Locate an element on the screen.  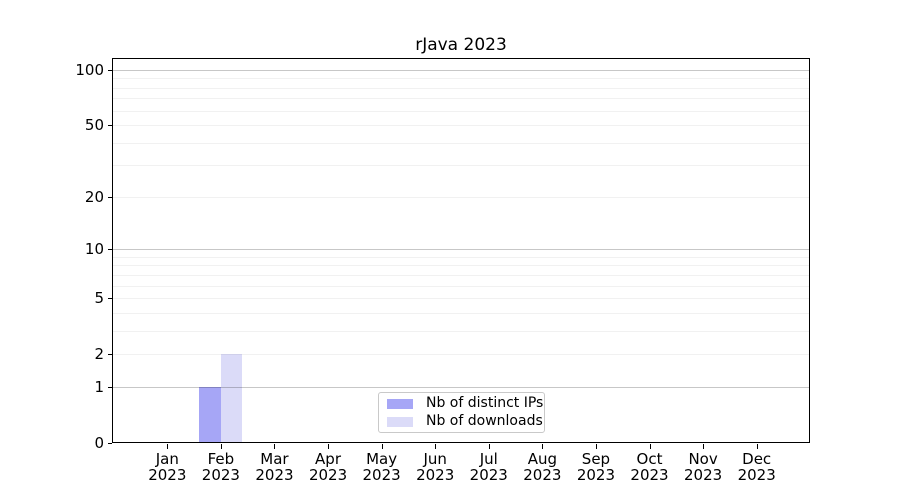
x-tick-dec-2023 is located at coordinates (757, 446).